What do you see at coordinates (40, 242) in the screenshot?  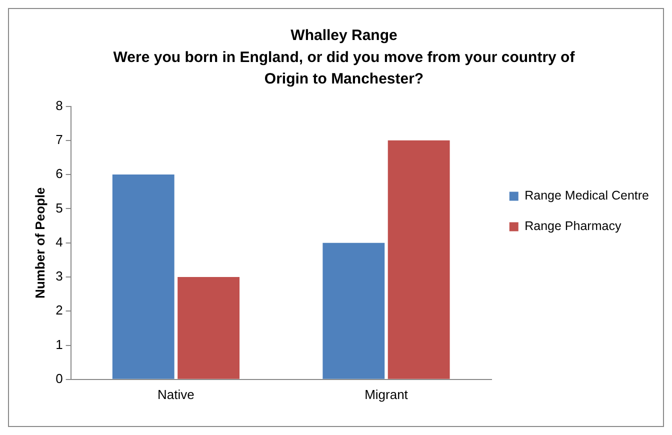 I see `y-axis-title: Number of People` at bounding box center [40, 242].